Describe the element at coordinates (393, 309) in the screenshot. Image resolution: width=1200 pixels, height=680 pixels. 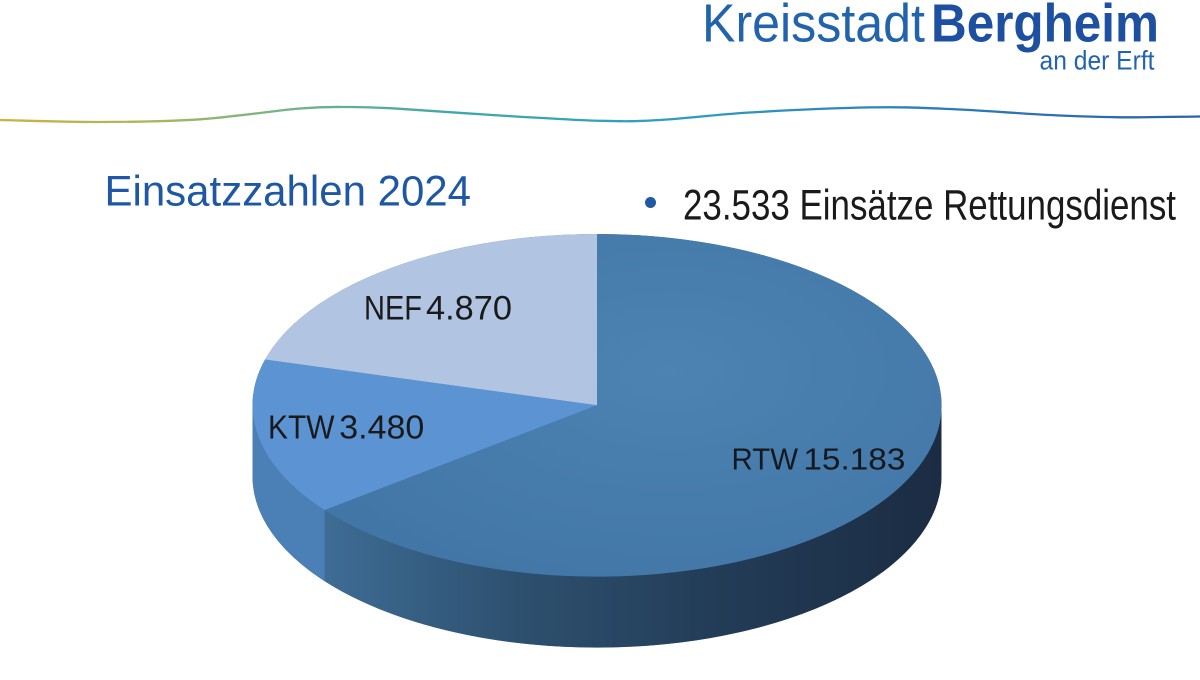
I see `svg-text: NEF` at that location.